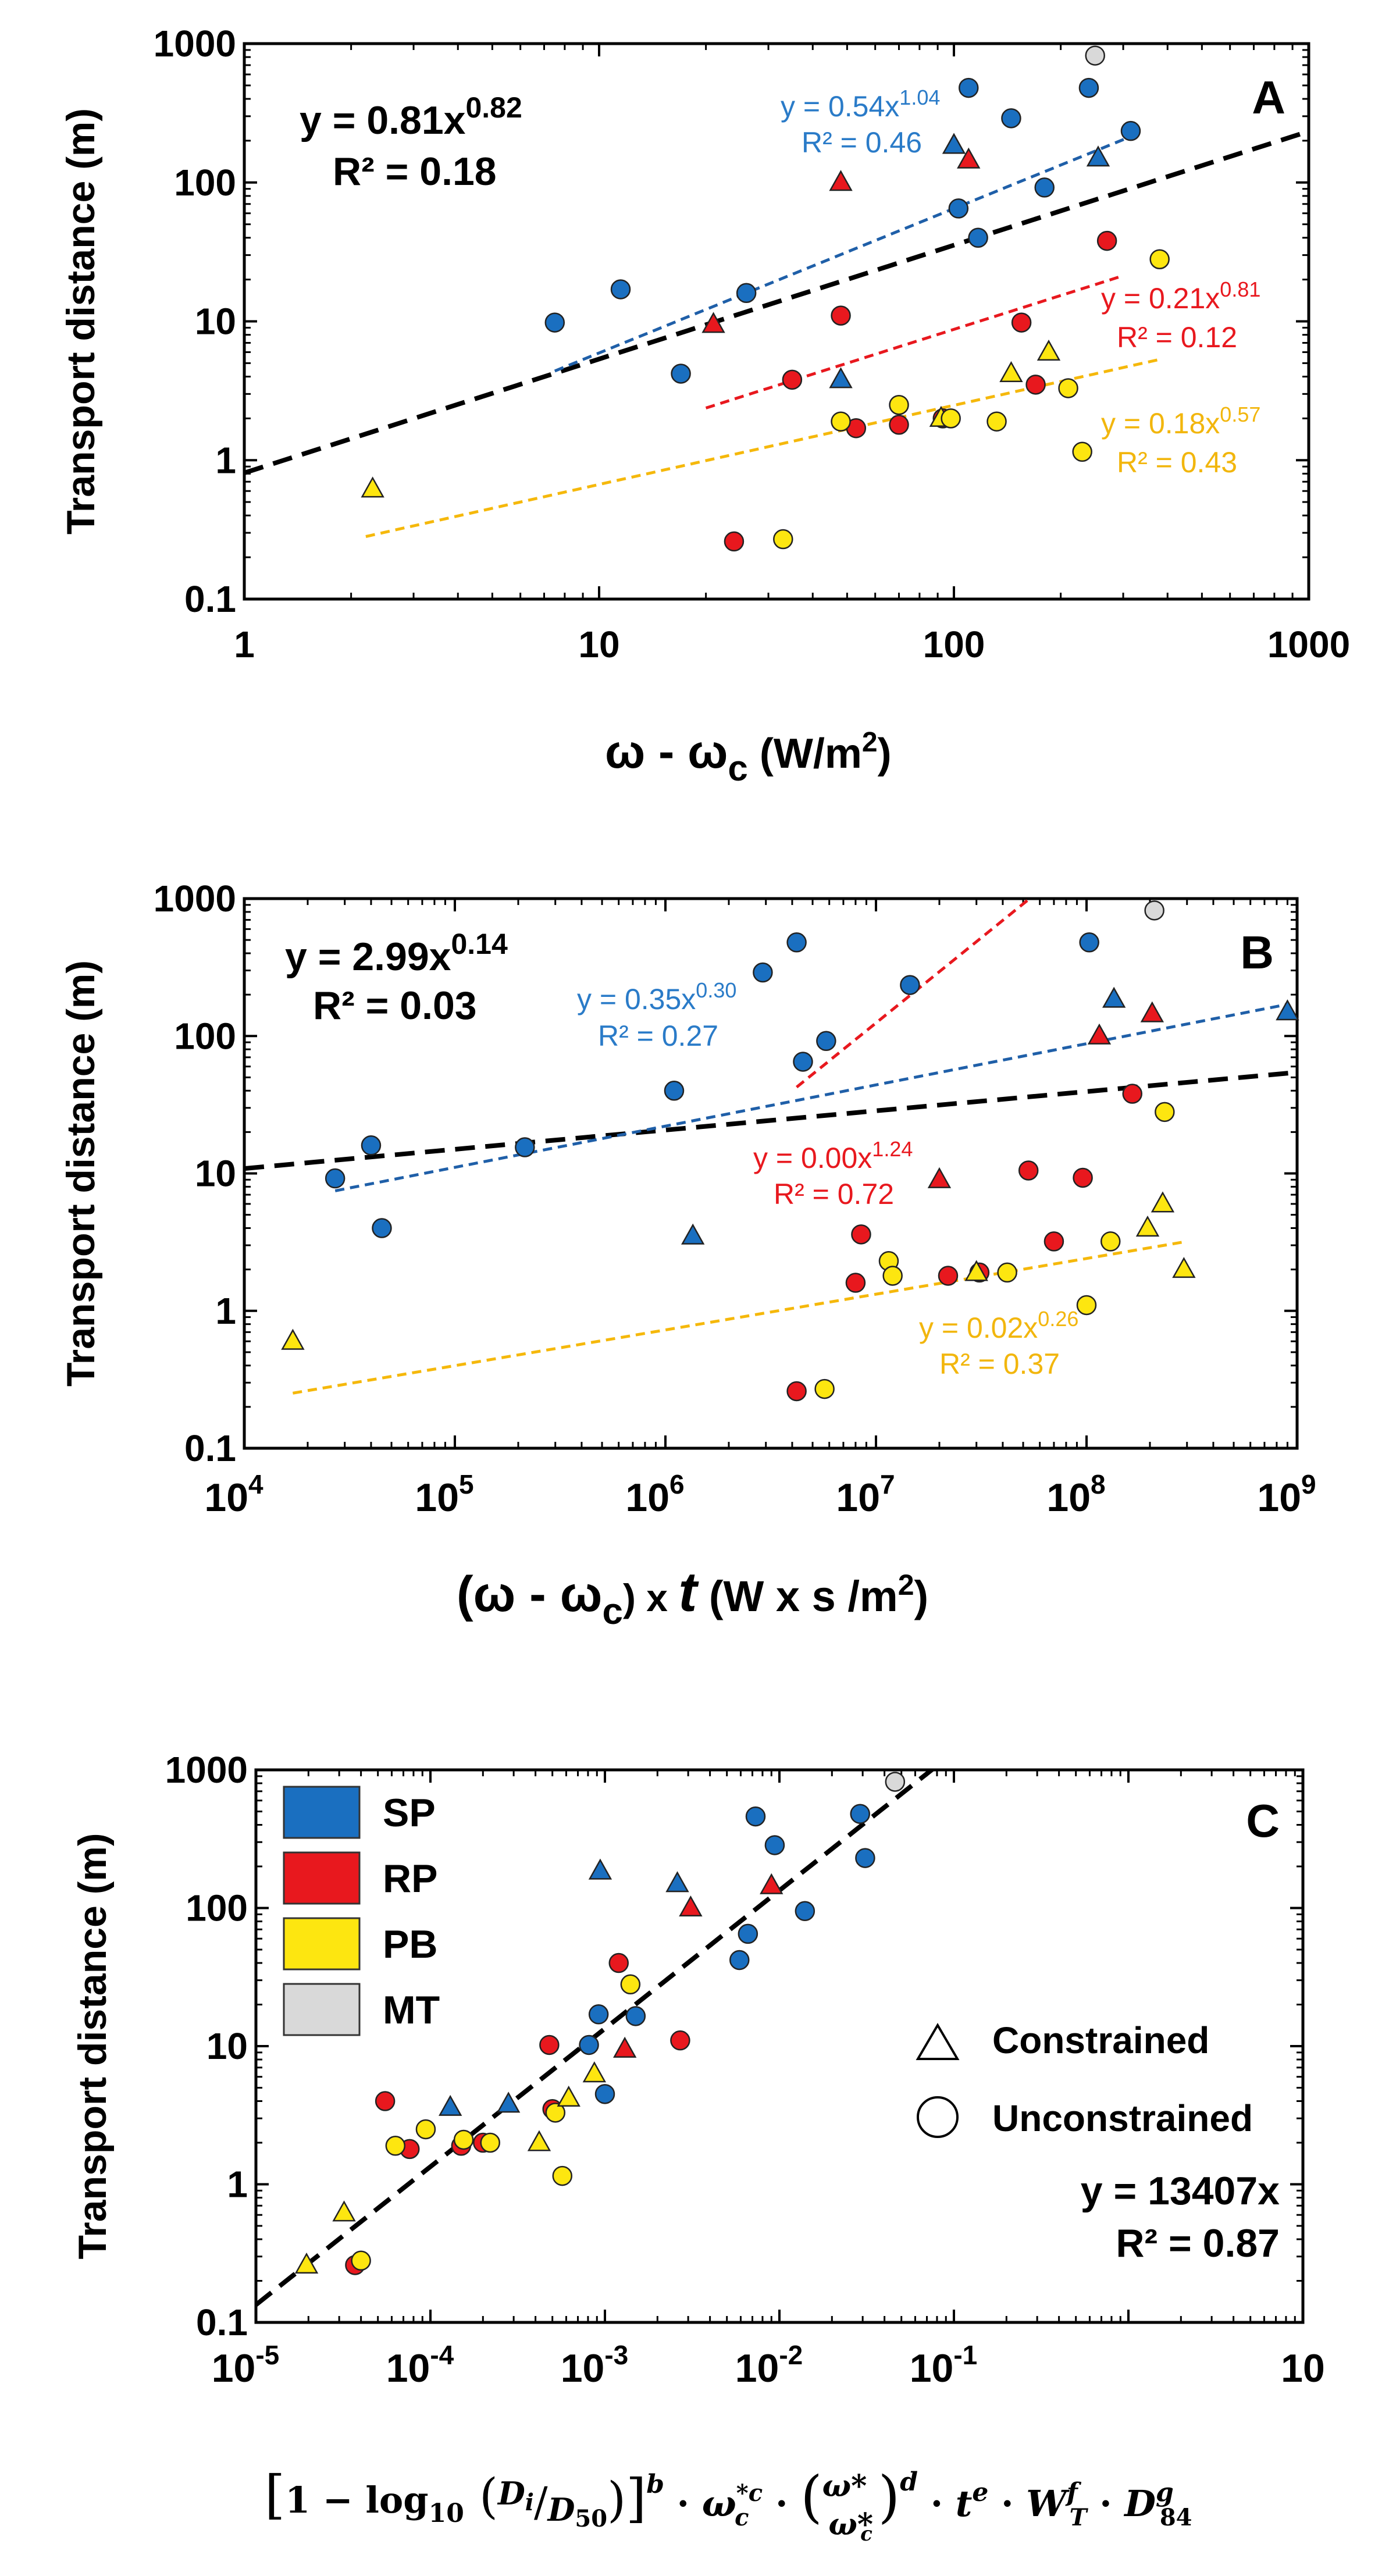 The image size is (1389, 2576). Describe the element at coordinates (1308, 1484) in the screenshot. I see `tick-exponent: 9` at that location.